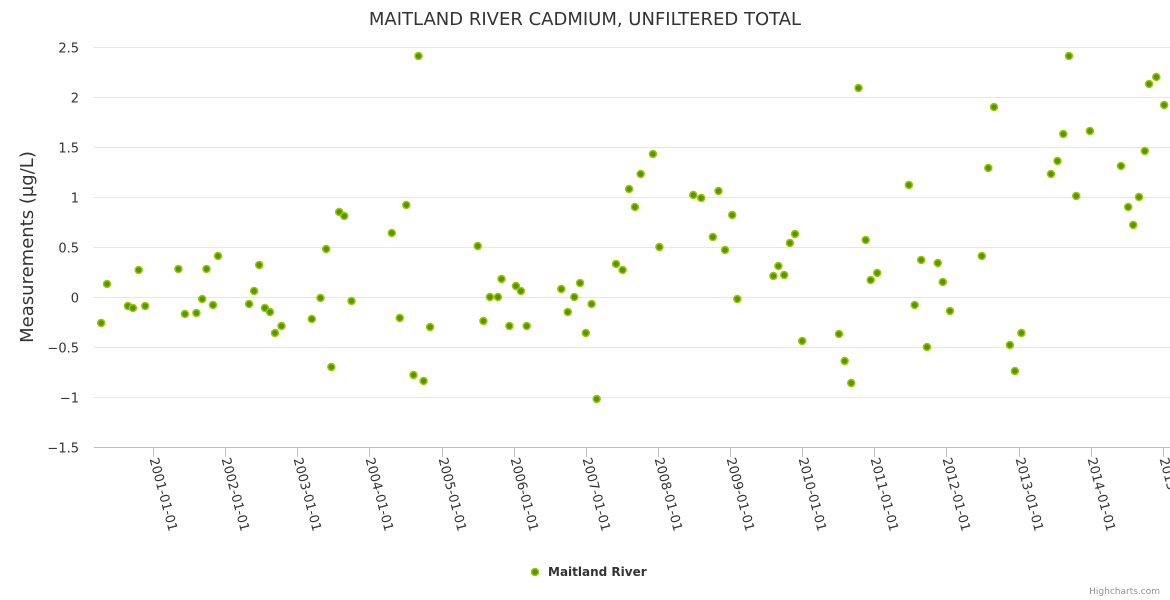 This screenshot has height=600, width=1170. I want to click on legend: Maitland River, so click(588, 572).